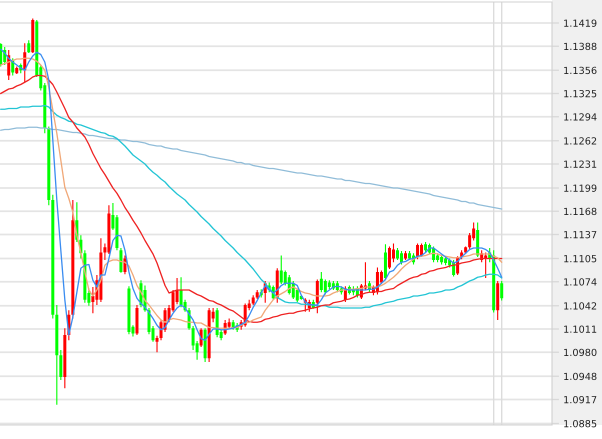 The image size is (602, 439). Describe the element at coordinates (580, 258) in the screenshot. I see `y-tick-label: 1.1105` at that location.